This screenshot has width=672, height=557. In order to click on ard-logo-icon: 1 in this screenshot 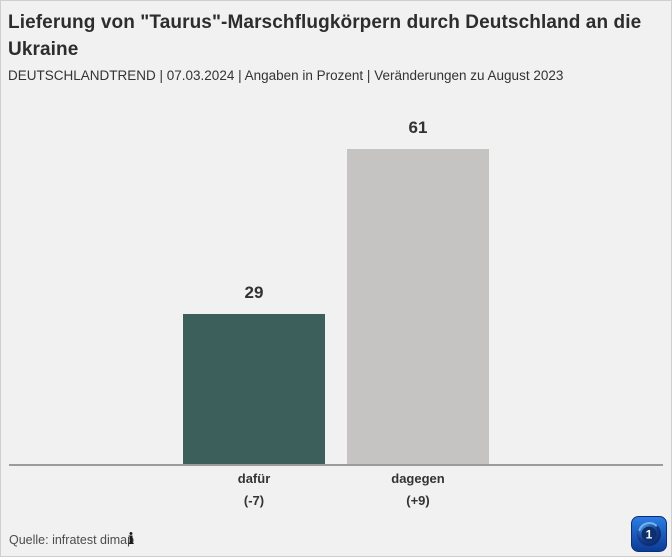, I will do `click(649, 534)`.